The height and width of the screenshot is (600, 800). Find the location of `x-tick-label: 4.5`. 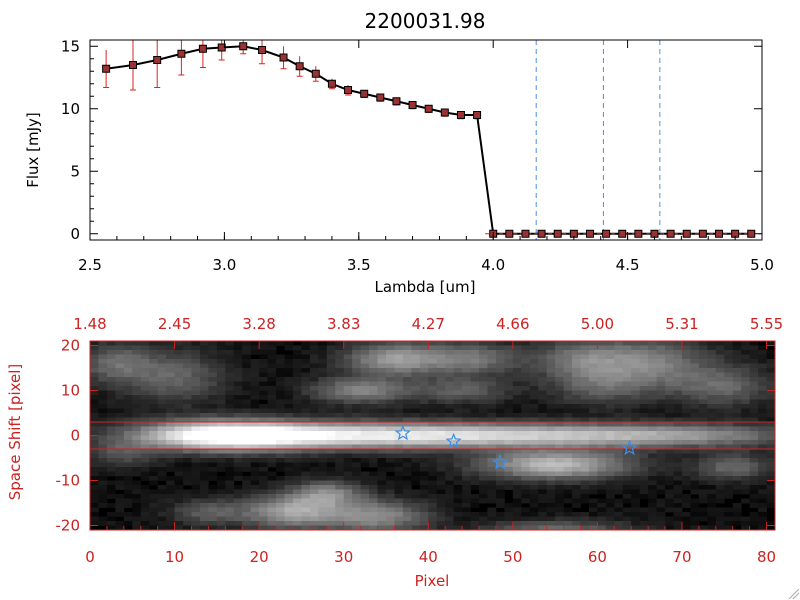

x-tick-label: 4.5 is located at coordinates (628, 265).